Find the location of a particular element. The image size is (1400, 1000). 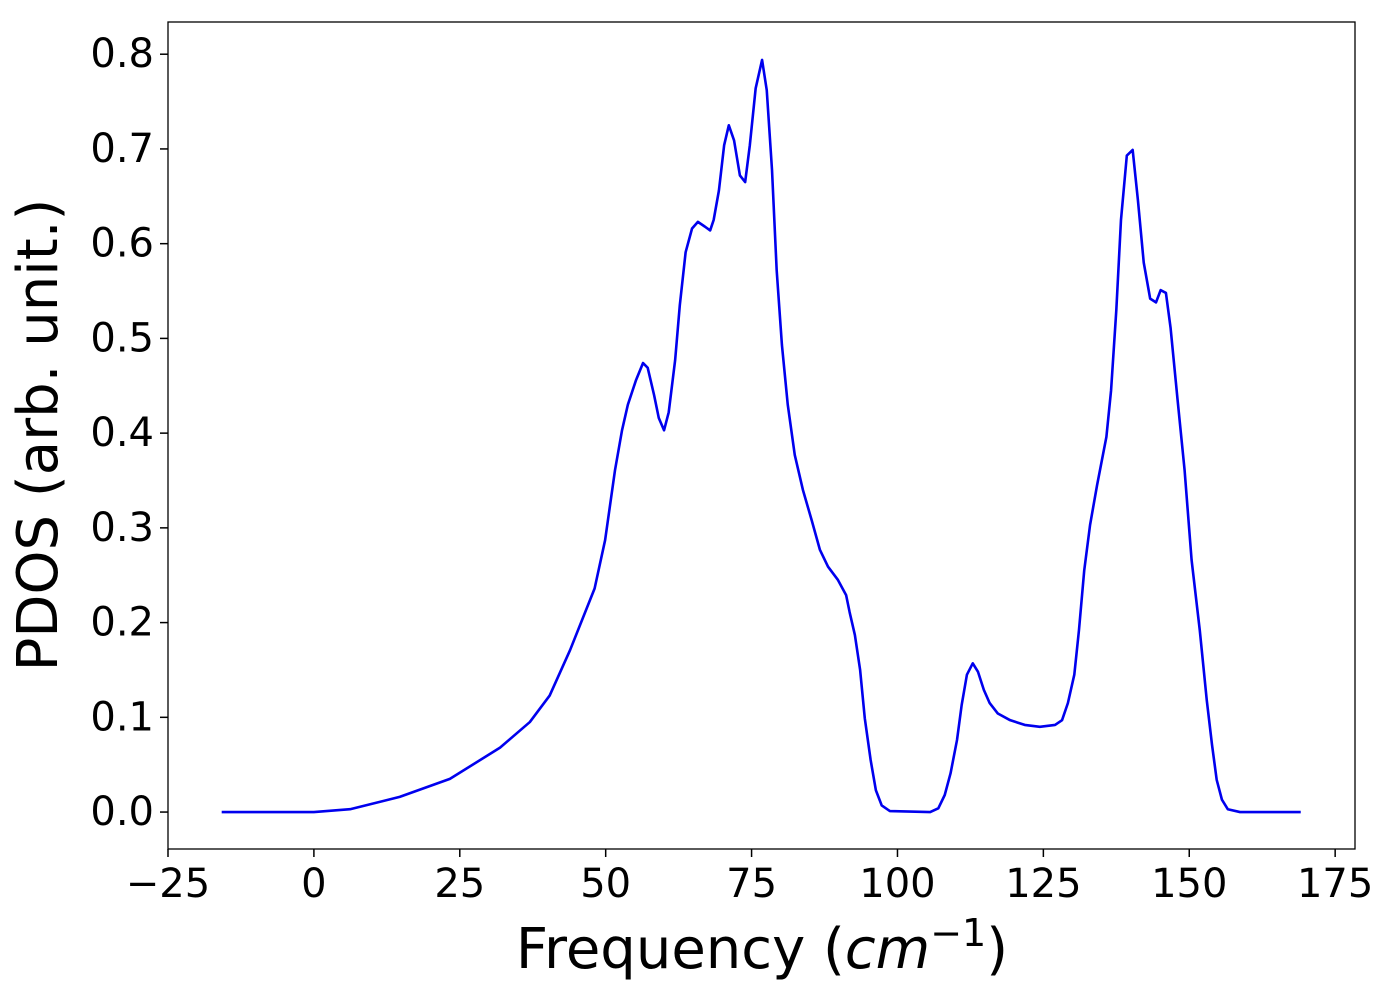

x-tick-label: 0 is located at coordinates (313, 884).